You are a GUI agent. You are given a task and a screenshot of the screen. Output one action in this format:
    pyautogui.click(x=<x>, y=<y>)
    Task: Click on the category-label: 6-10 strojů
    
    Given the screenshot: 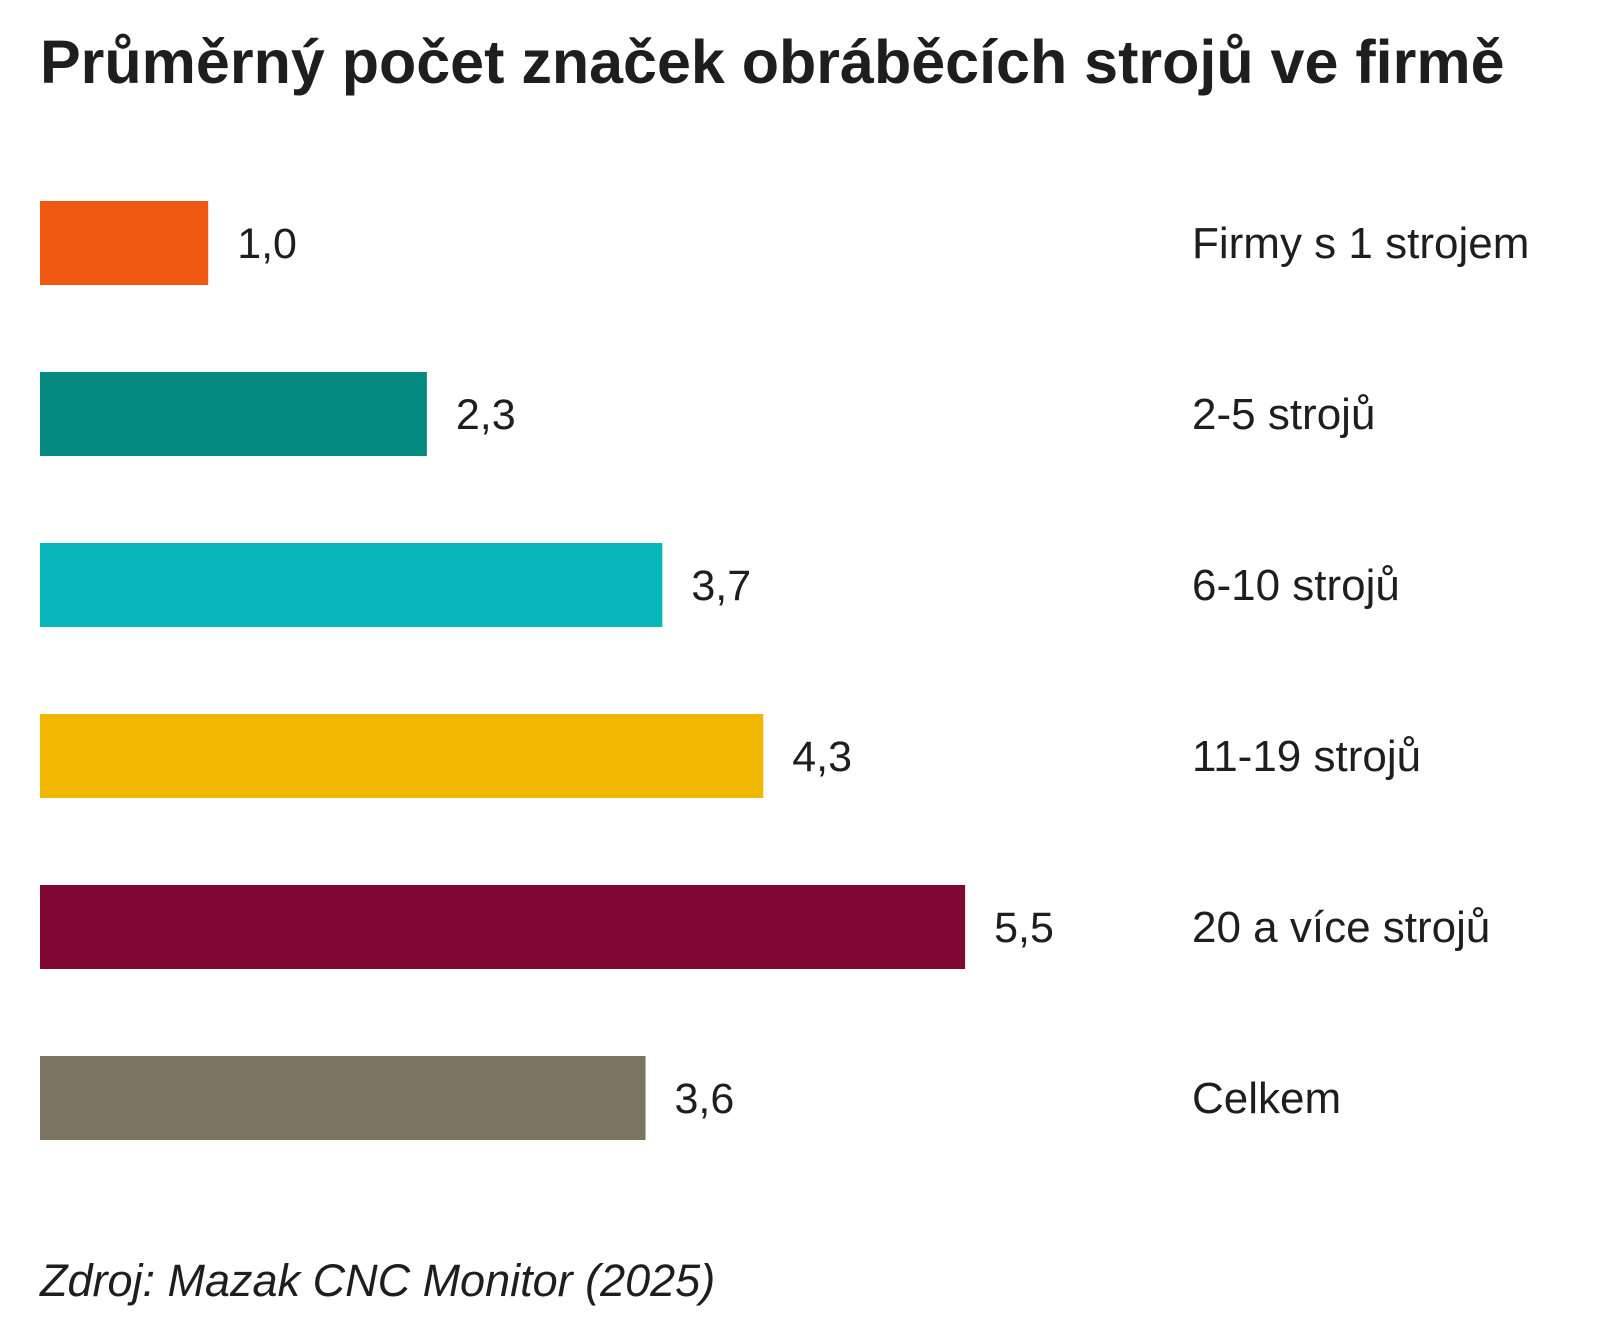 What is the action you would take?
    pyautogui.click(x=1296, y=585)
    